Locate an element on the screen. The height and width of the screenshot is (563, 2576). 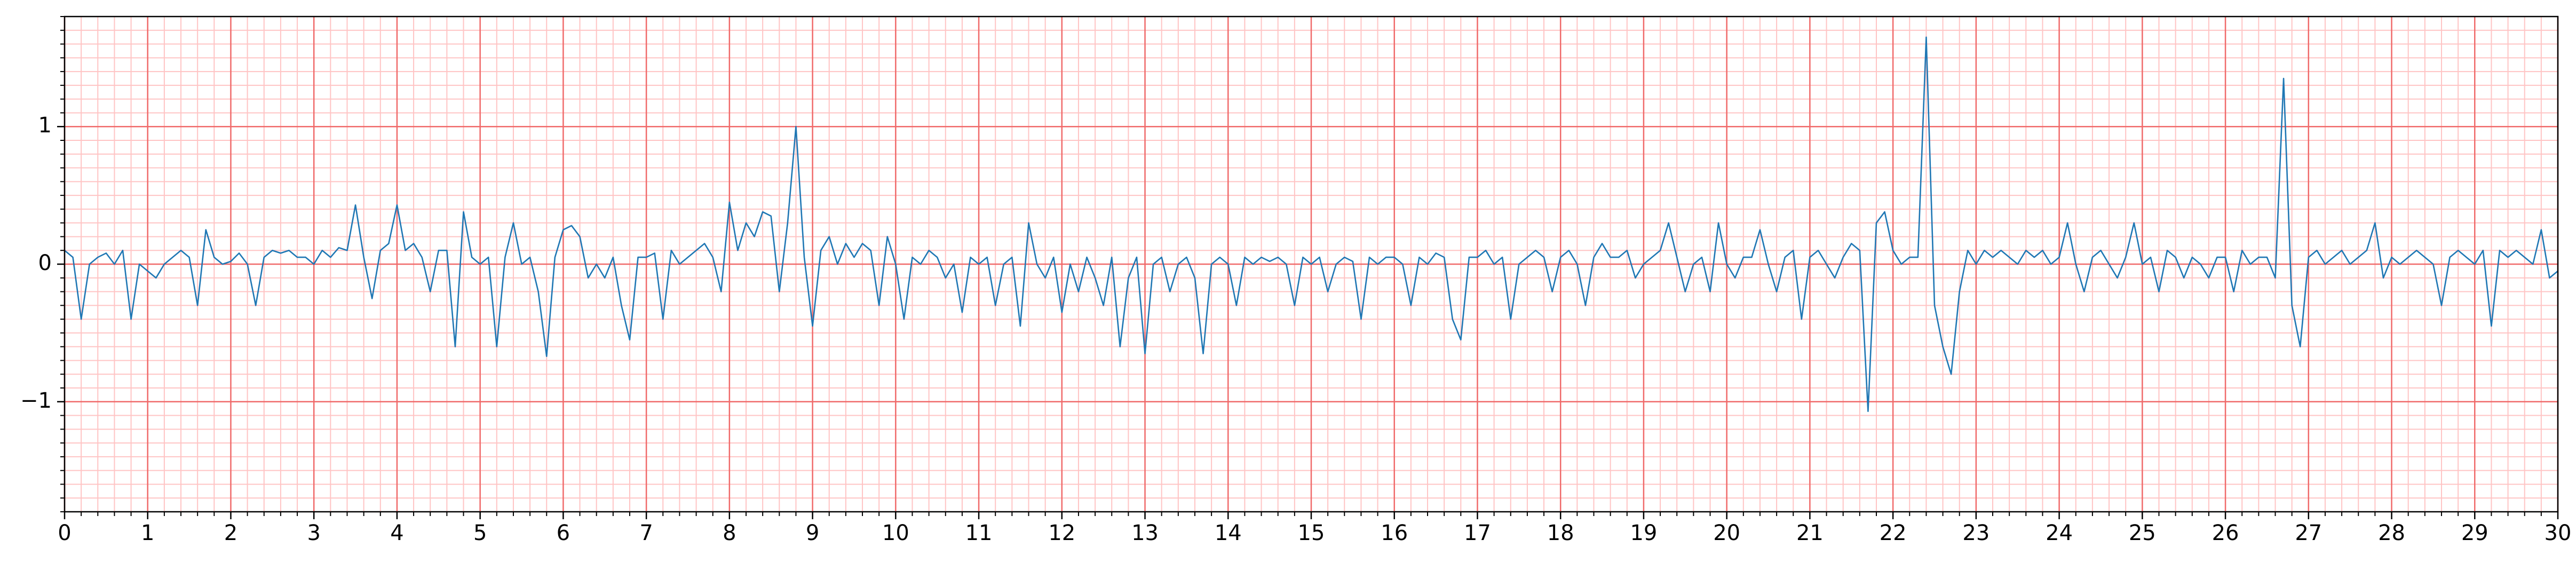
x-tick-label: 14 is located at coordinates (1228, 533).